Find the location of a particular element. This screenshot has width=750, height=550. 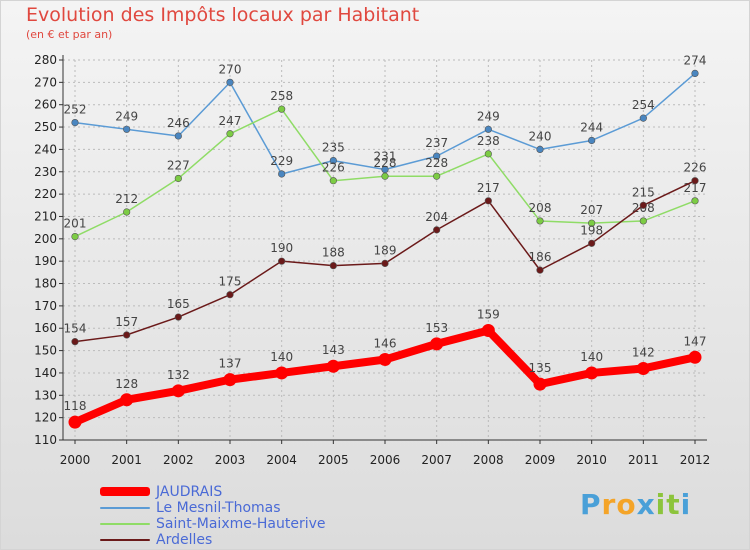

data-label-saint-maixme-hauterive: 212 is located at coordinates (126, 199).